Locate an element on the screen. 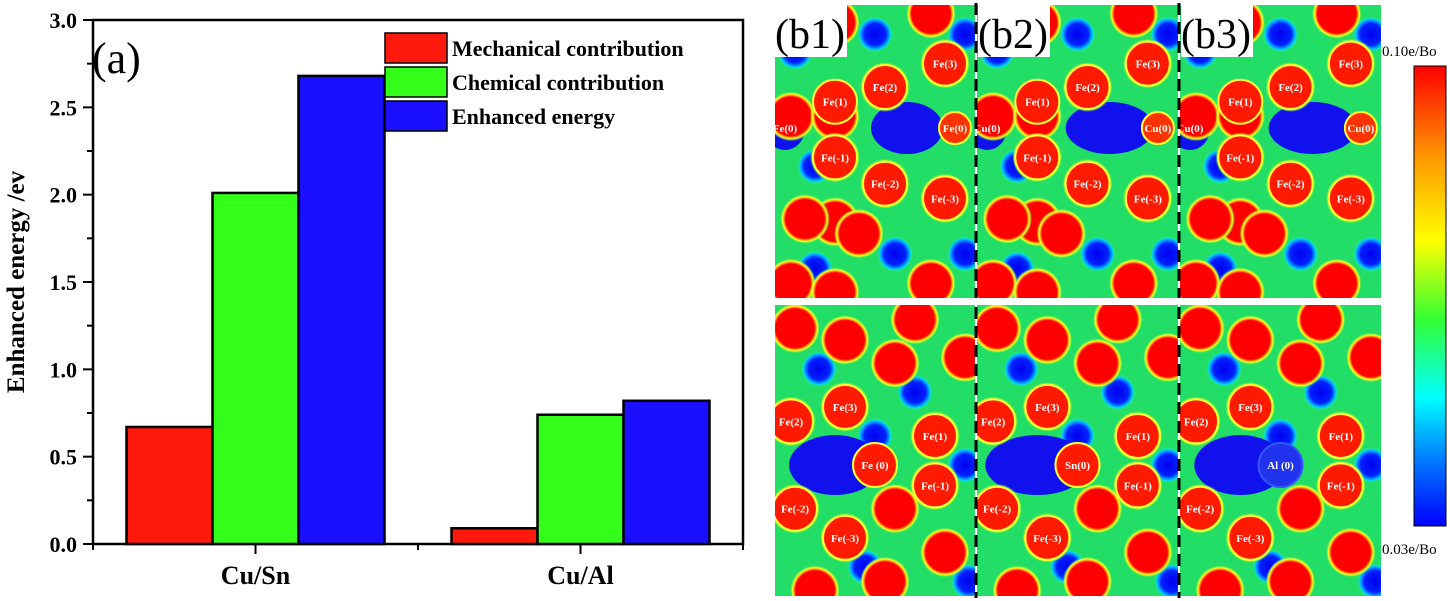  y-axis-label: Enhanced energy /ev is located at coordinates (16, 281).